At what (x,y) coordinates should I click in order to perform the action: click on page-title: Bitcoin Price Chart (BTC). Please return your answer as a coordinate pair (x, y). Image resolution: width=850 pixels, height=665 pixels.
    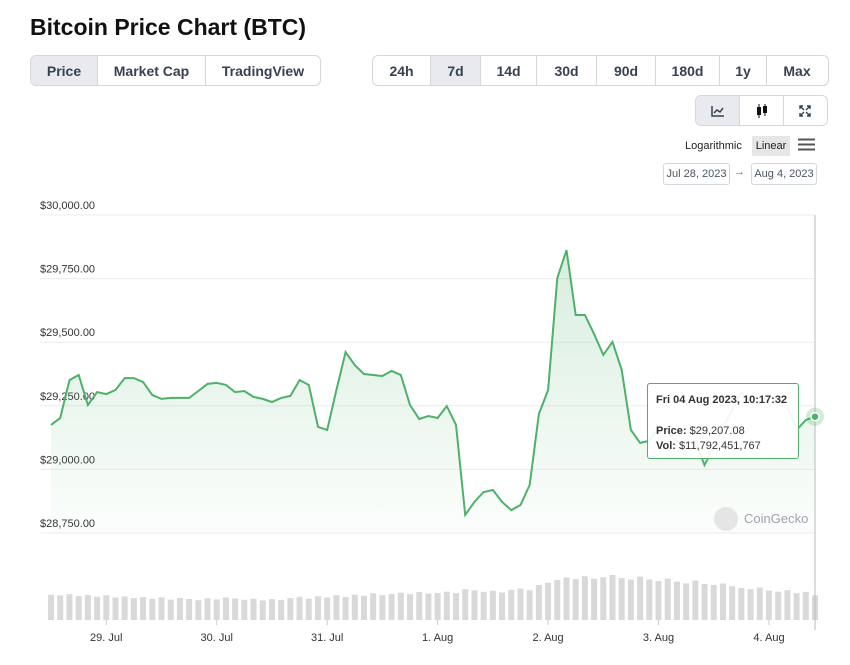
    Looking at the image, I should click on (168, 27).